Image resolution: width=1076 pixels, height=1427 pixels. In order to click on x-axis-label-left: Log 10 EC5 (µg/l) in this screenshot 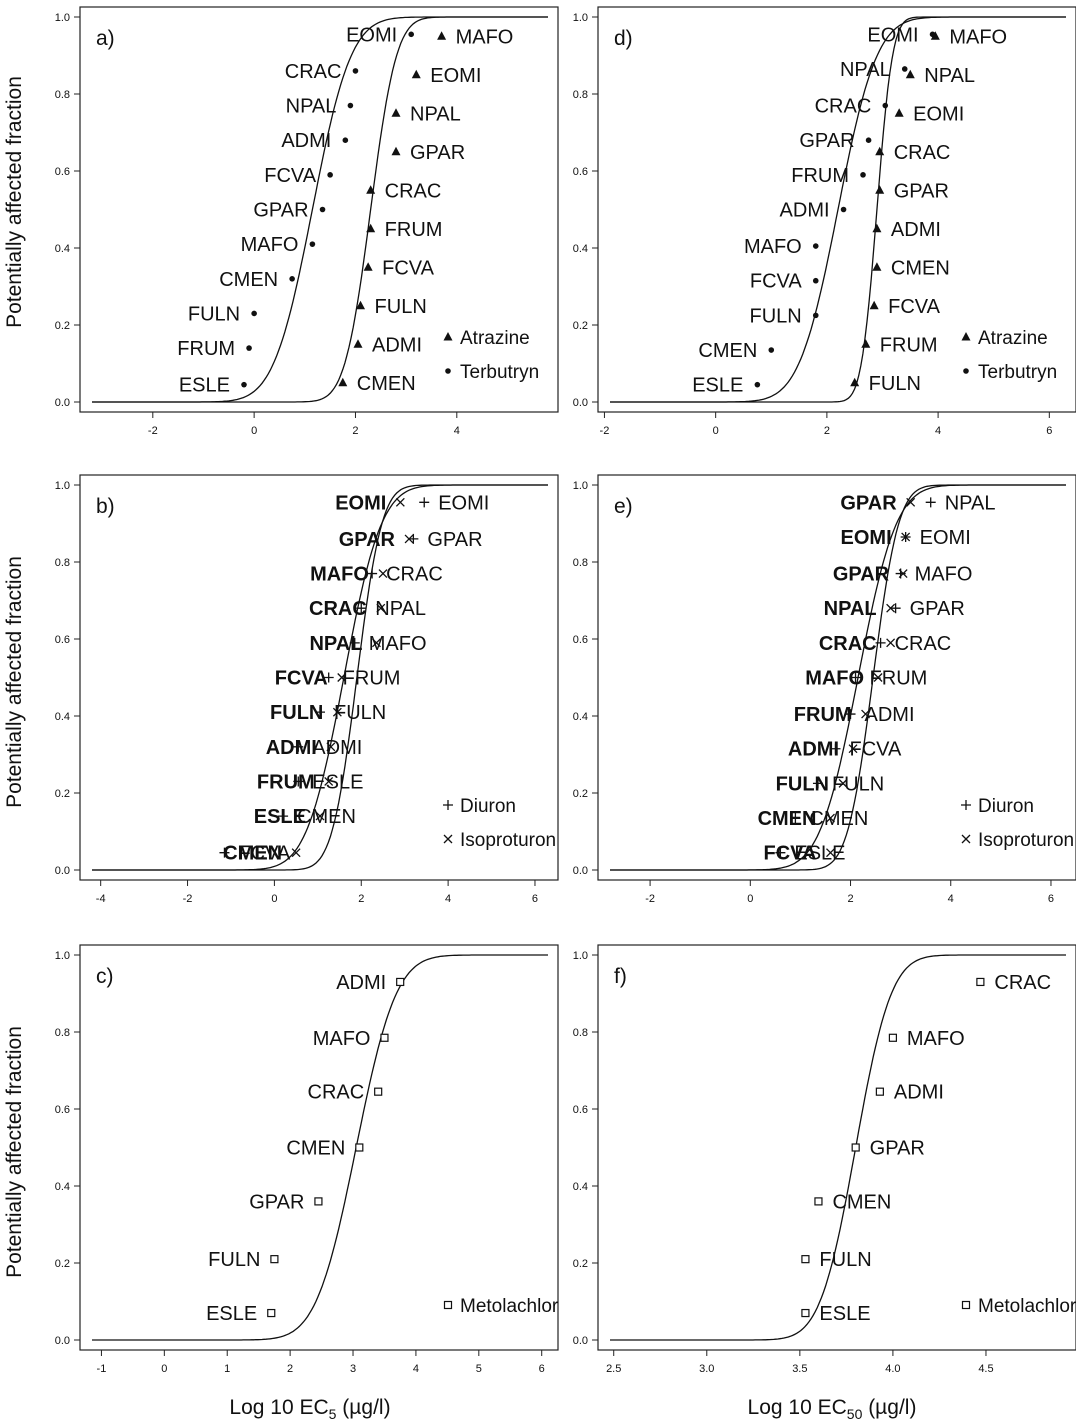, I will do `click(310, 1409)`.